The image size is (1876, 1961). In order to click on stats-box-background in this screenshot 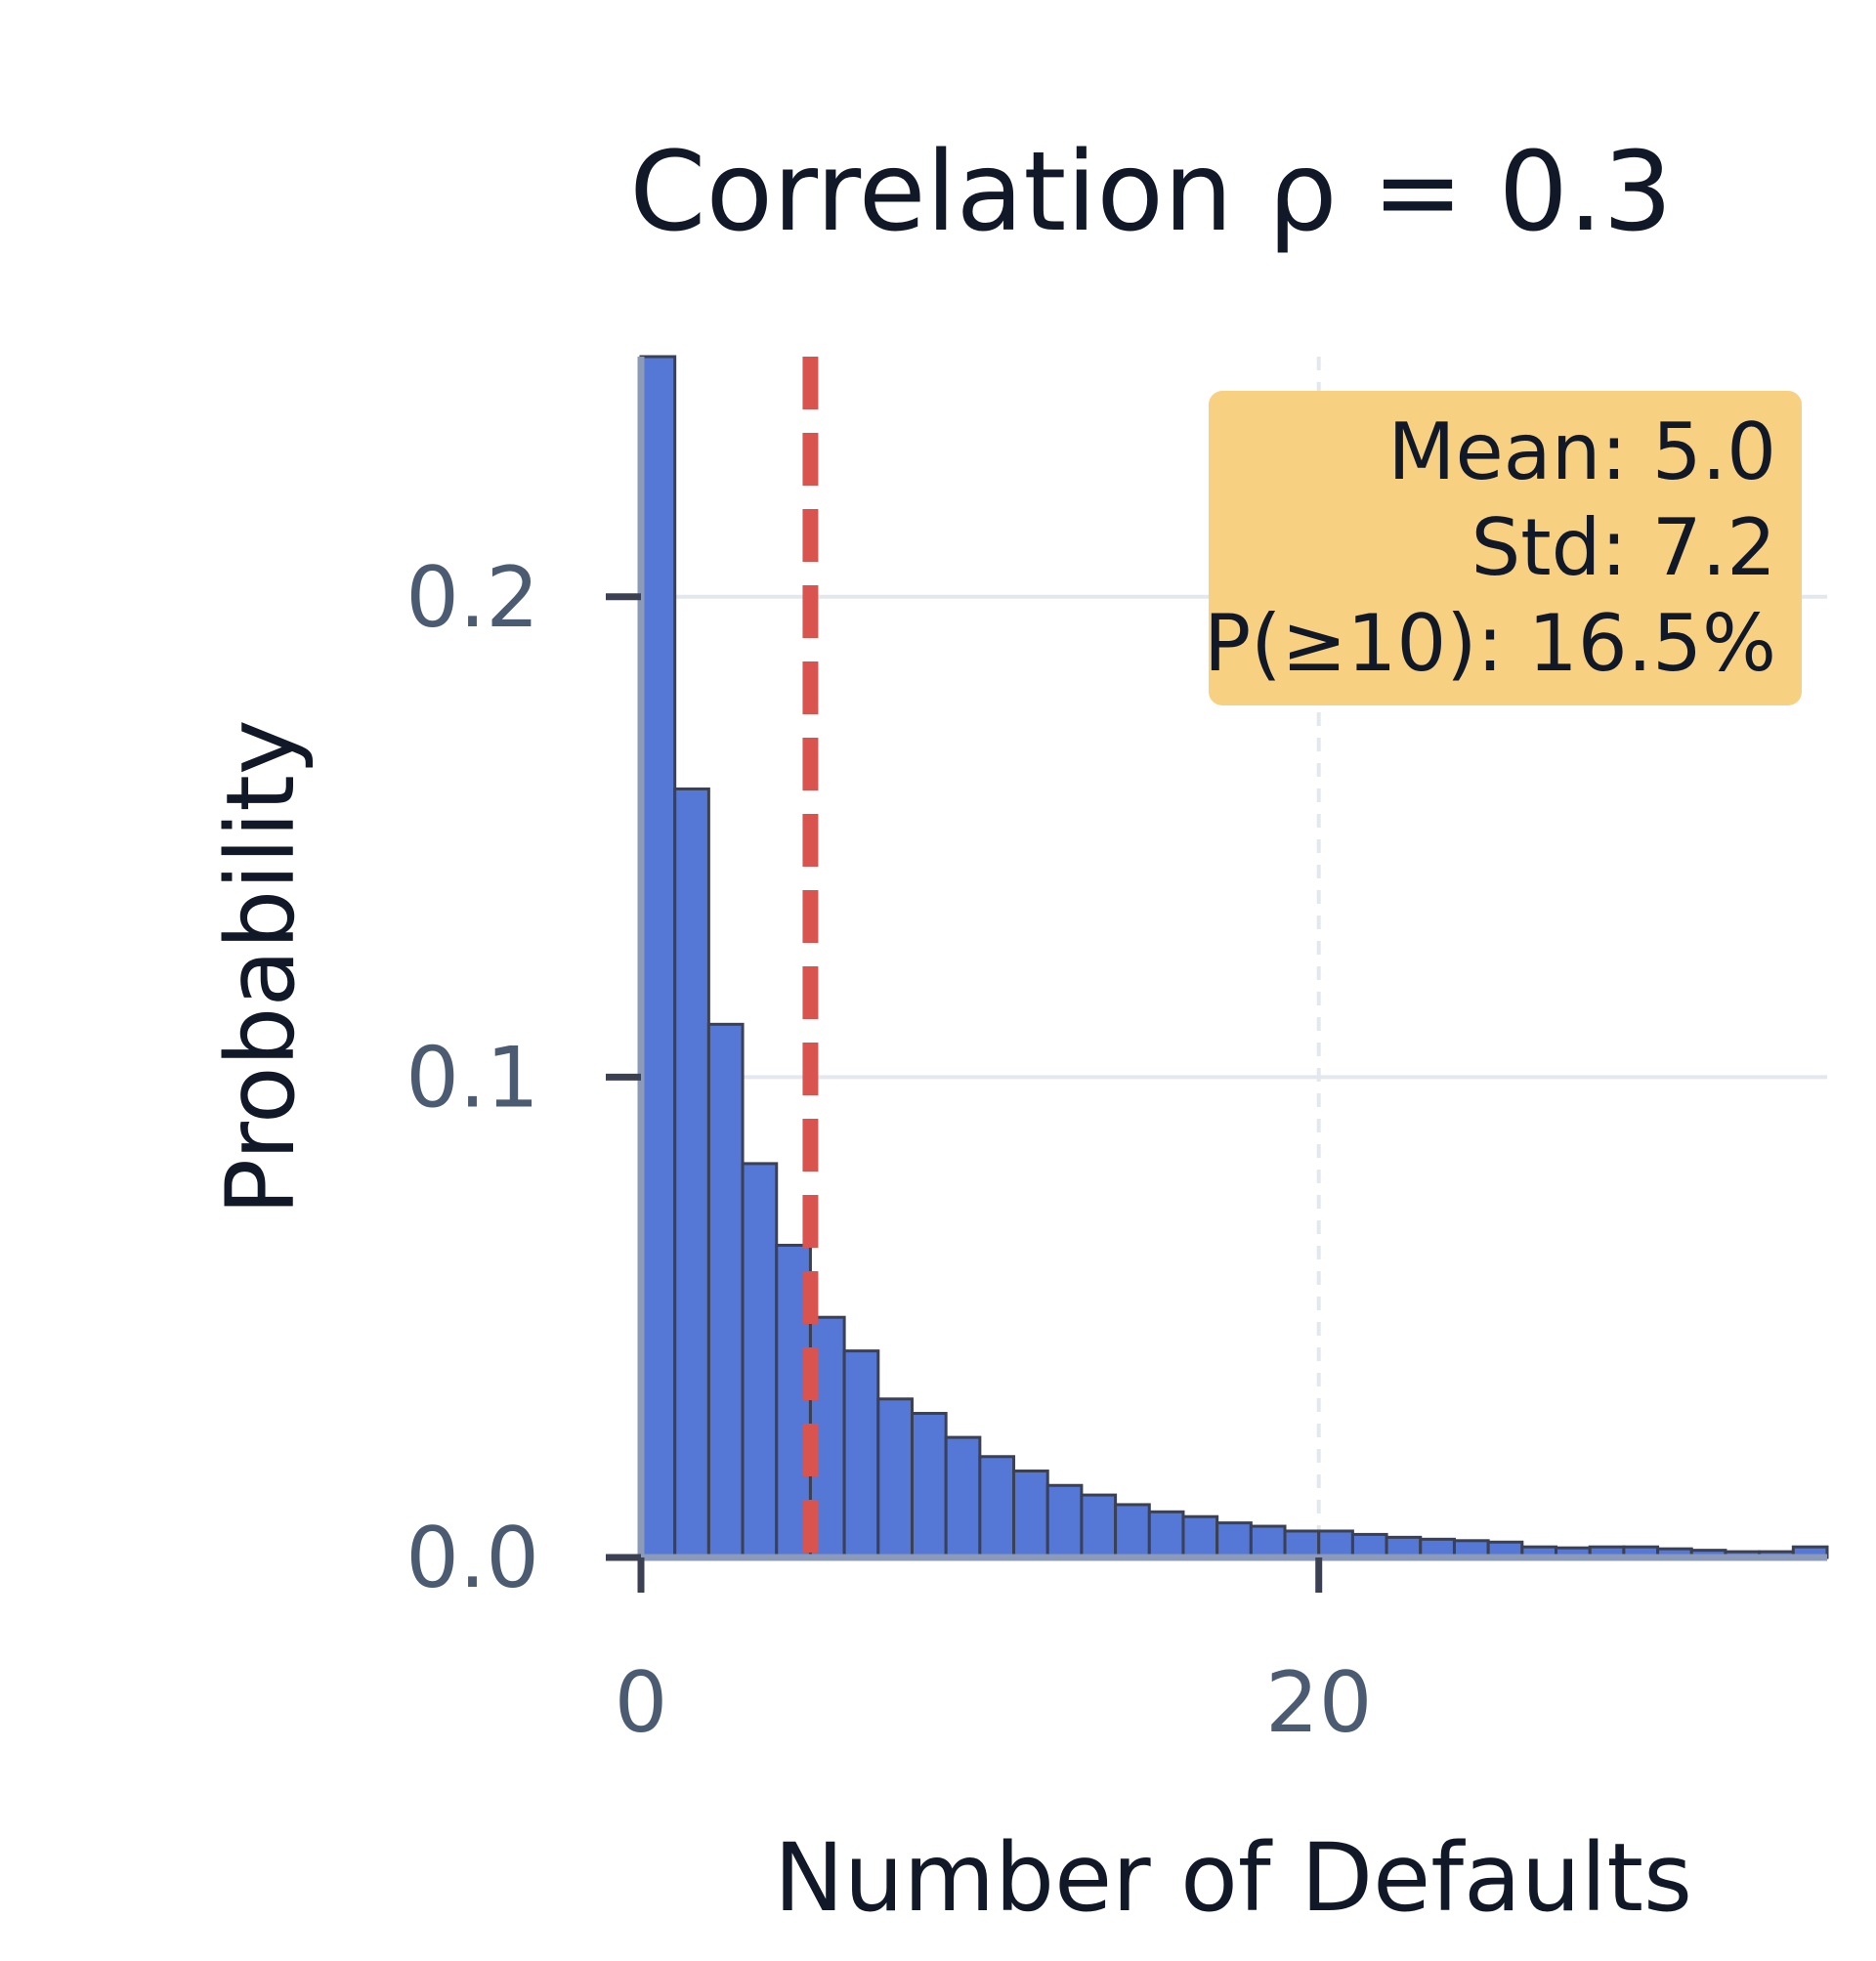, I will do `click(1505, 548)`.